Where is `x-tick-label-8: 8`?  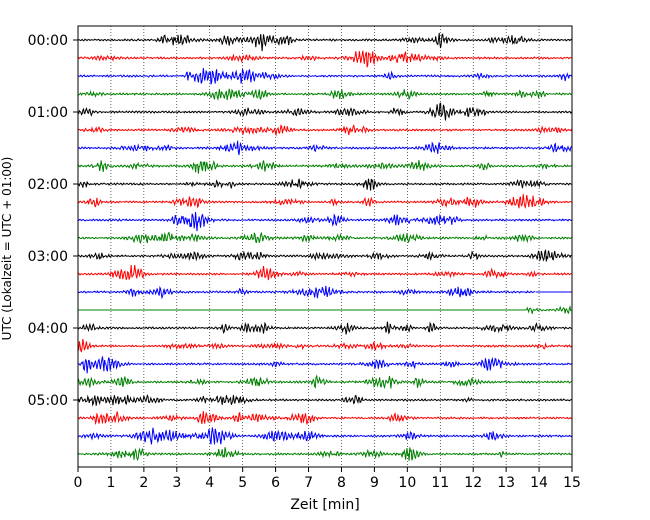
x-tick-label-8: 8 is located at coordinates (341, 483).